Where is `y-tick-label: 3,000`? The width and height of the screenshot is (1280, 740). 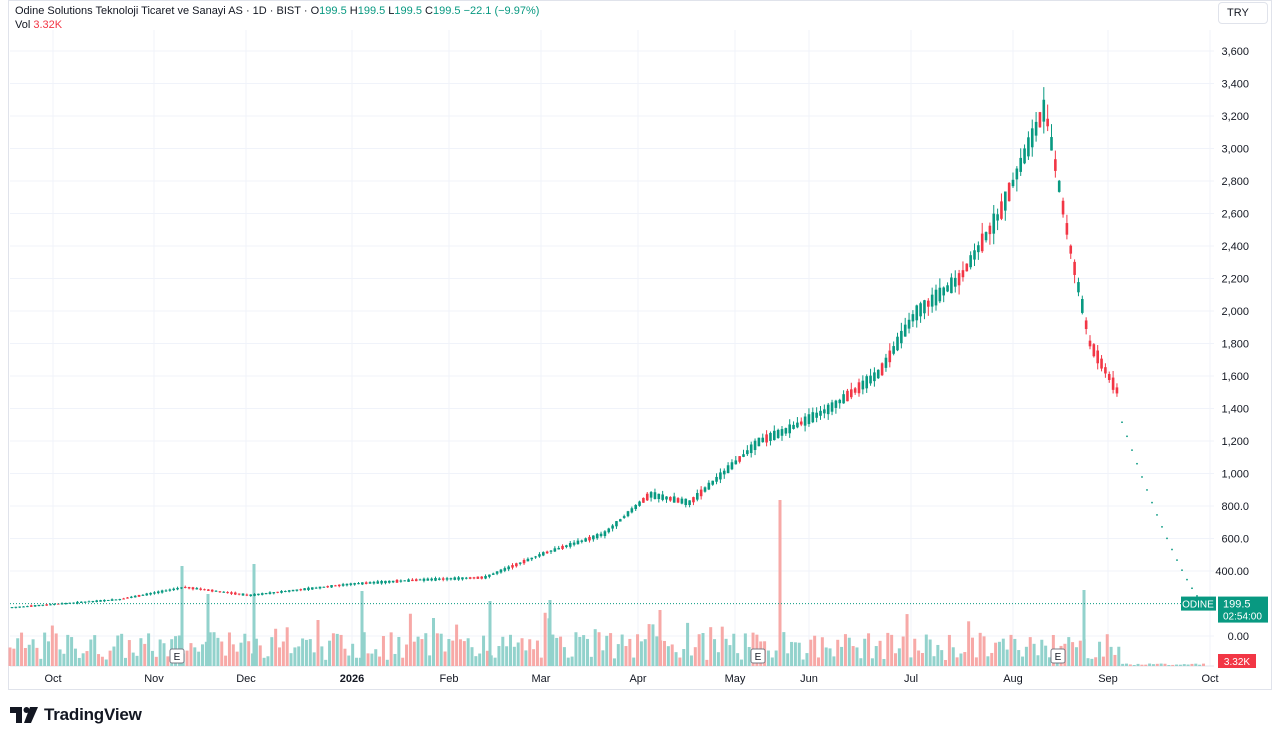
y-tick-label: 3,000 is located at coordinates (1235, 150).